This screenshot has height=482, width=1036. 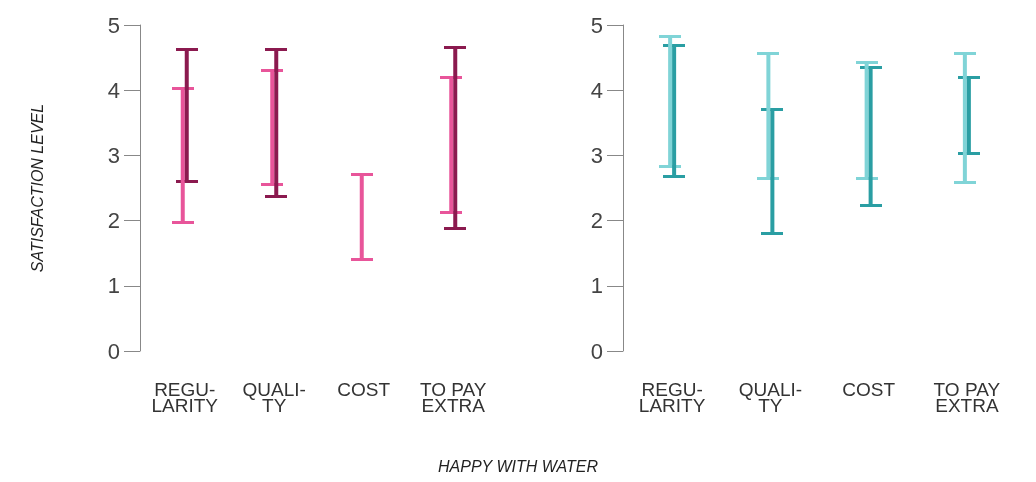 What do you see at coordinates (37, 188) in the screenshot?
I see `y-axis-title: SATISFACTION LEVEL` at bounding box center [37, 188].